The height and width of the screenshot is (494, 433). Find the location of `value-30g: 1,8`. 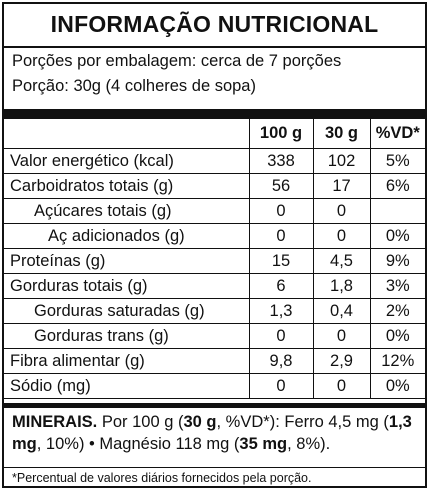

value-30g: 1,8 is located at coordinates (341, 286).